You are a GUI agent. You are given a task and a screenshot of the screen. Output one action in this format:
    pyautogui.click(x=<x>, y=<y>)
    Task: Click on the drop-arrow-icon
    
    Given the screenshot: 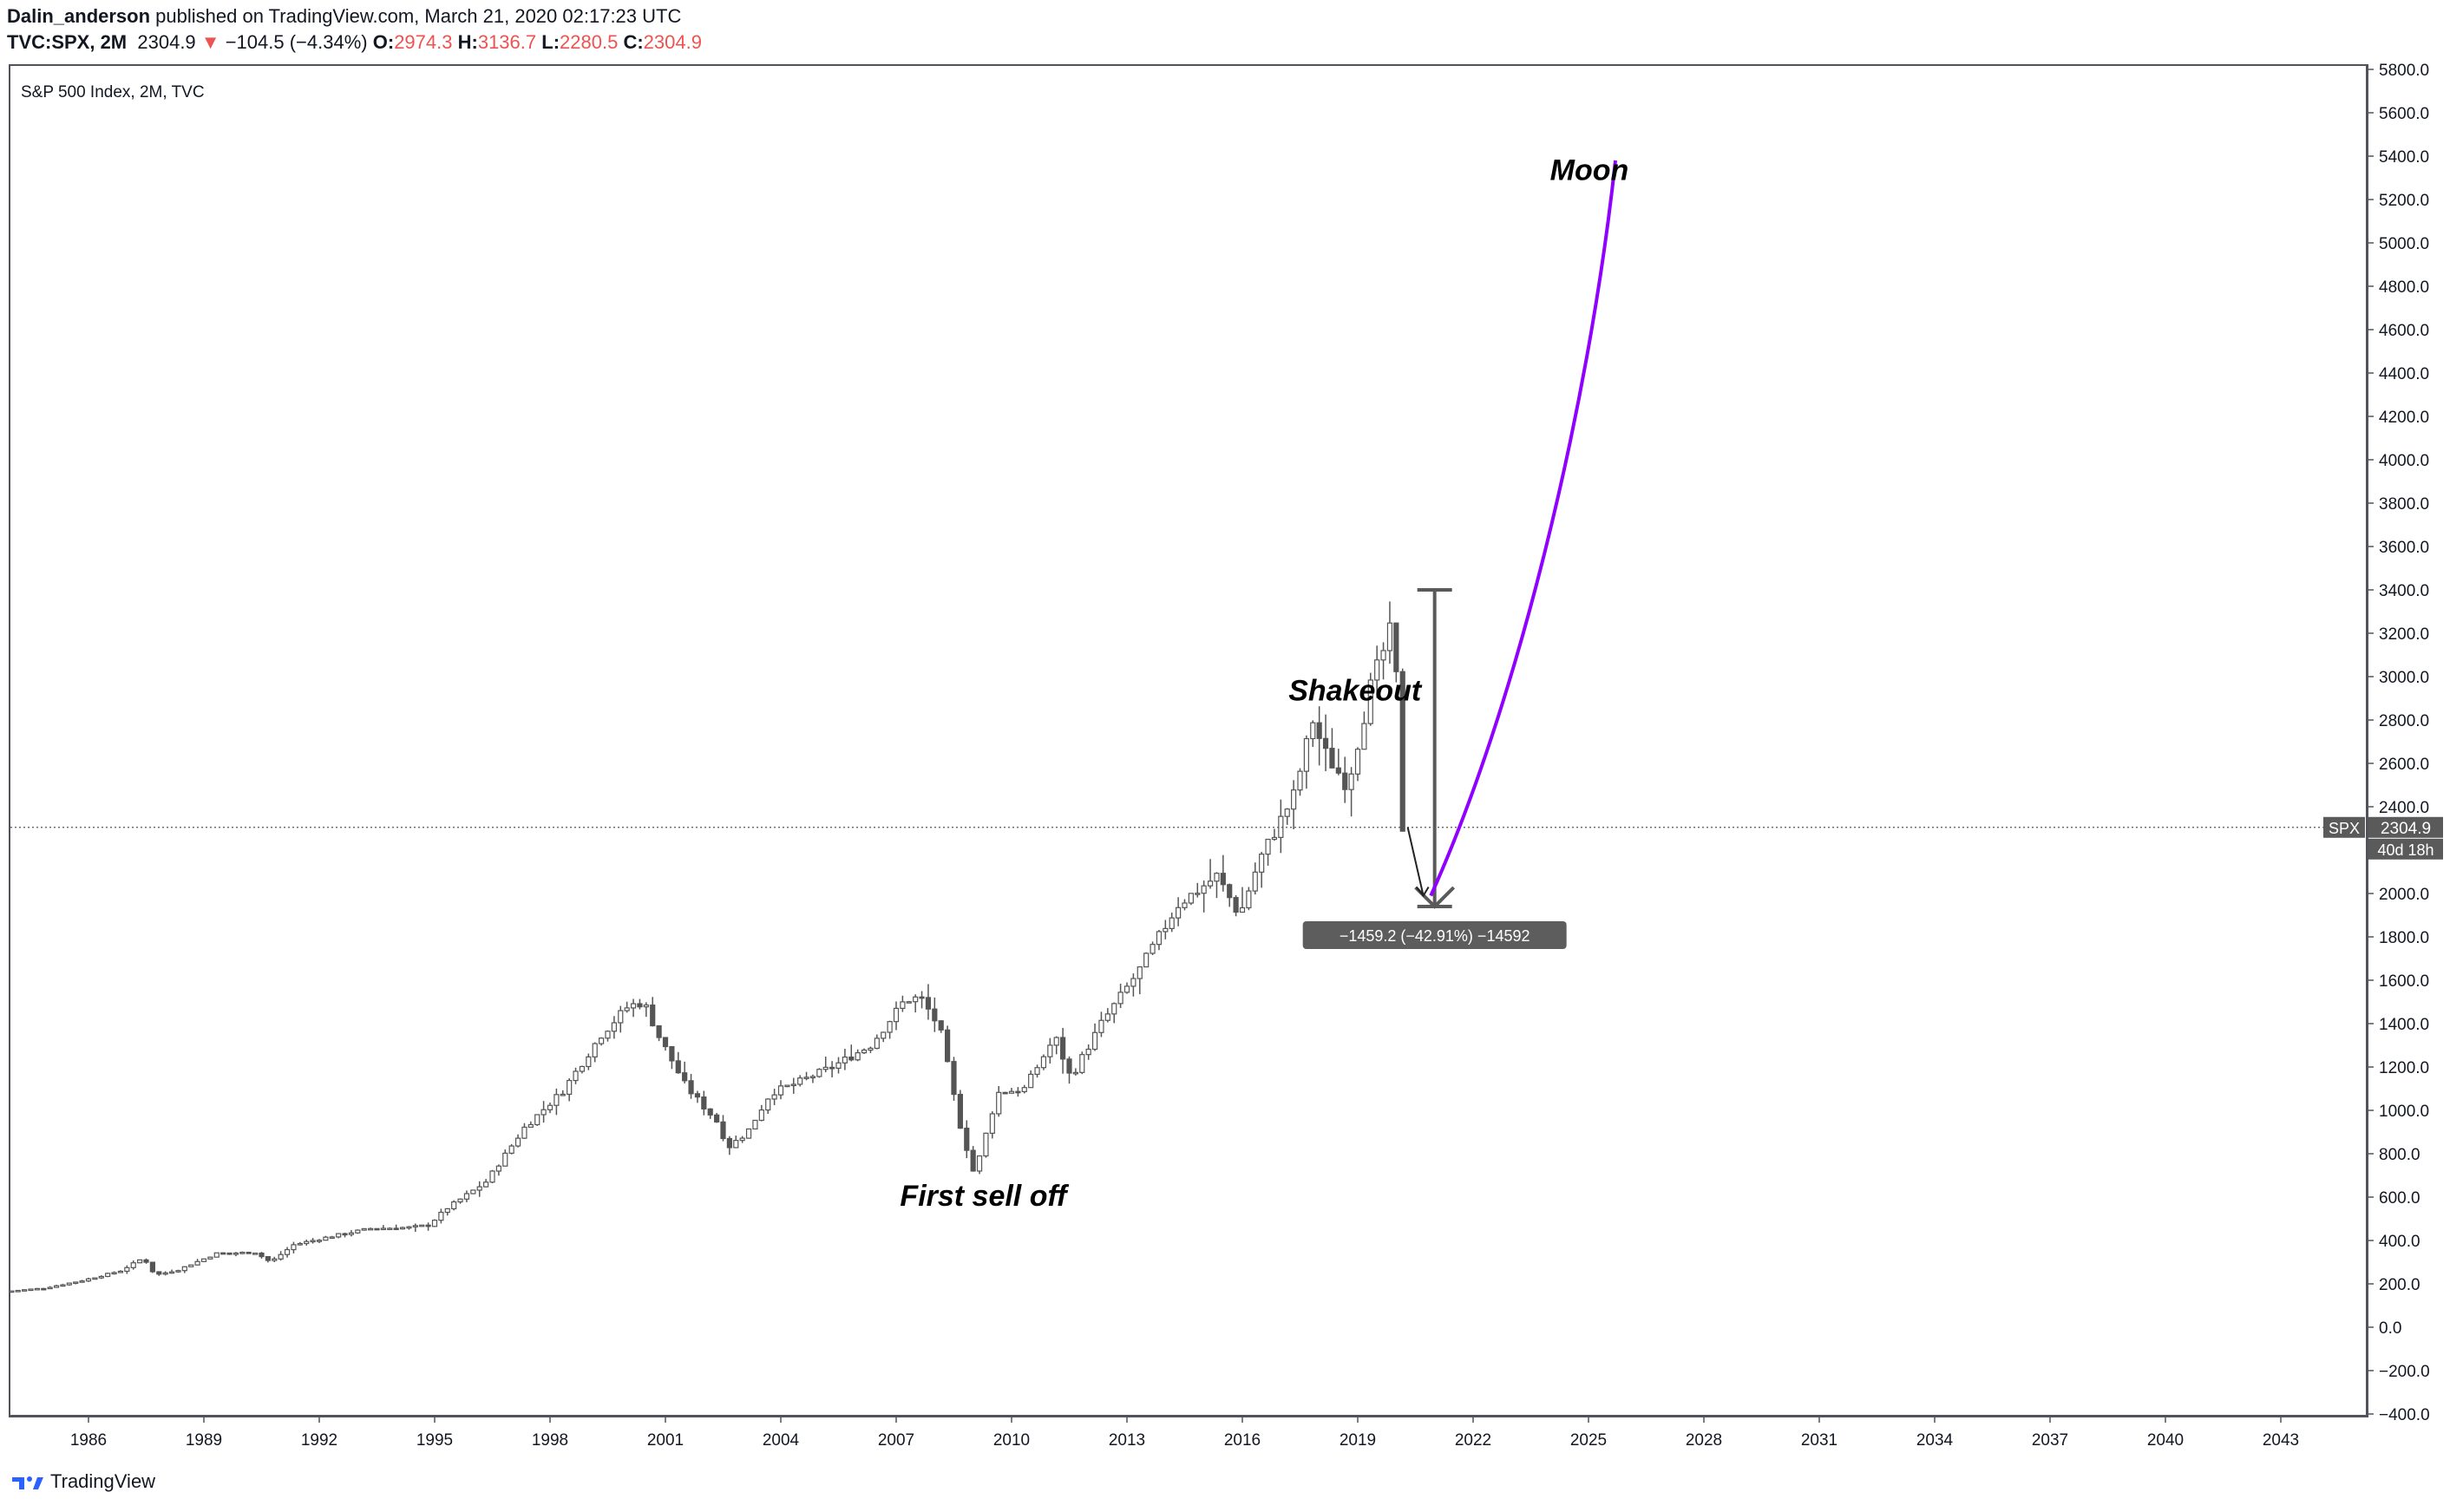 What is the action you would take?
    pyautogui.click(x=1422, y=892)
    